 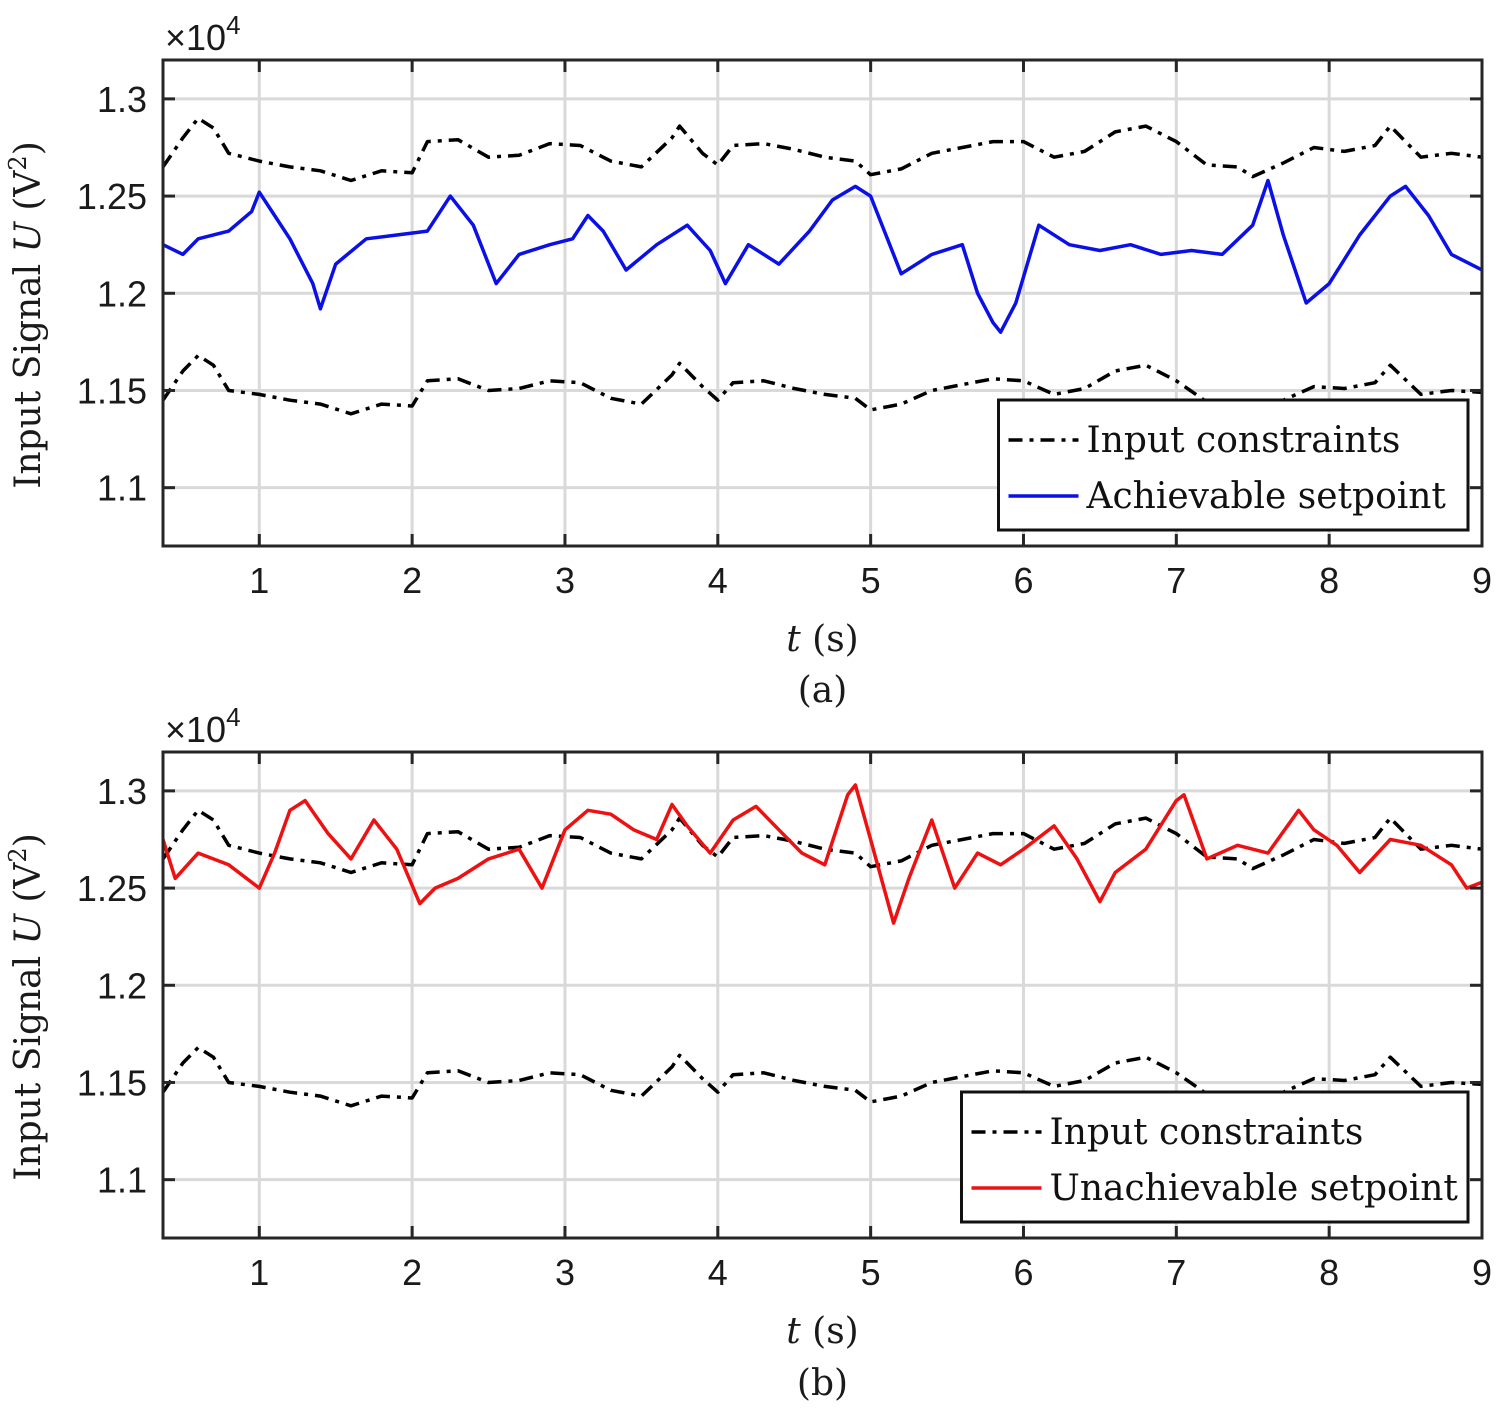 I want to click on panel-caption: (a), so click(x=823, y=690).